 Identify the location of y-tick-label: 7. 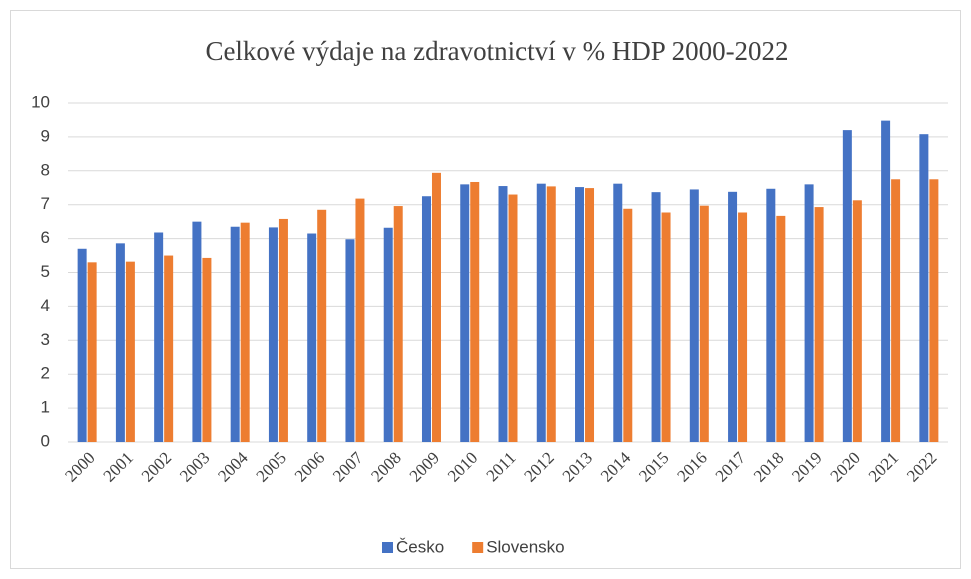
(45, 203).